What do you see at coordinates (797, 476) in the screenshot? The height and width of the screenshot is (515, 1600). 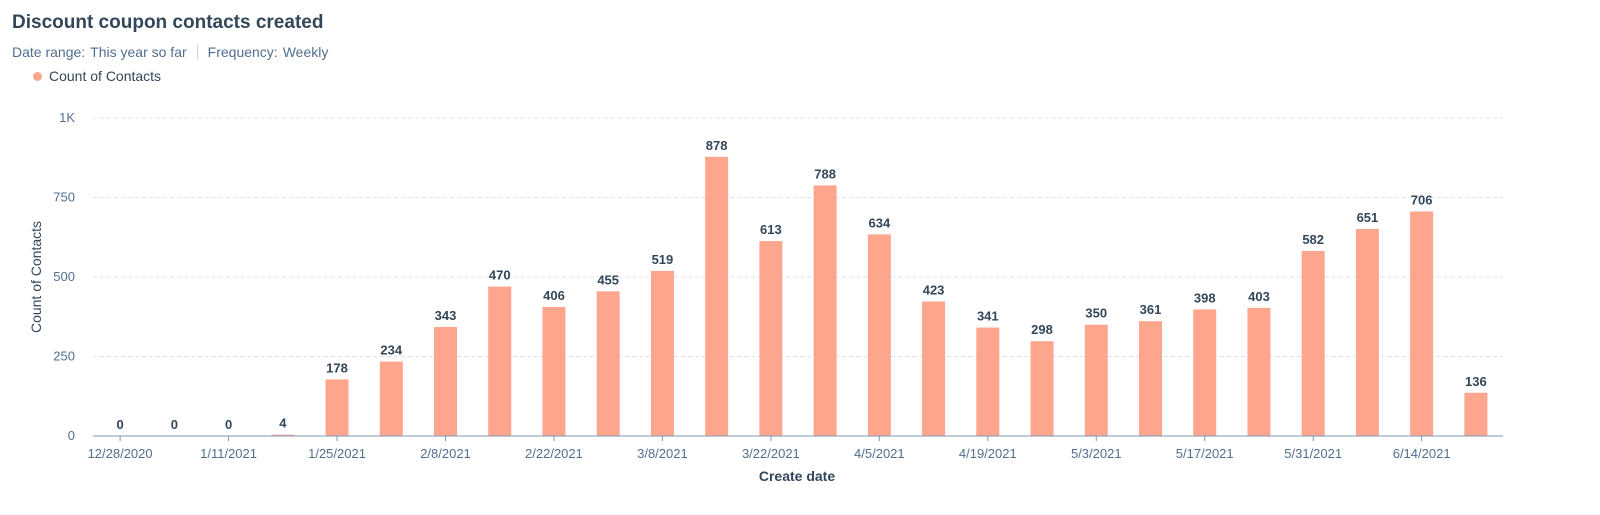 I see `x-axis-title: Create date` at bounding box center [797, 476].